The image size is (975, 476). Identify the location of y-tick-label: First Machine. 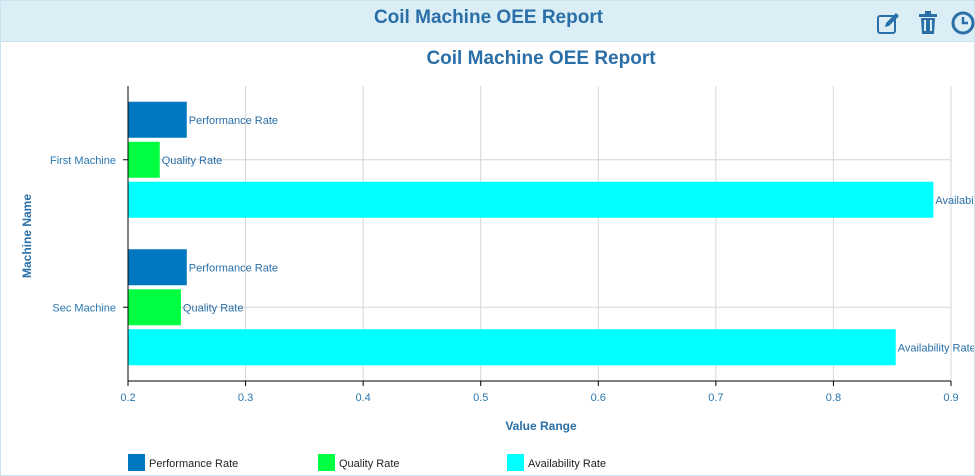
(83, 161).